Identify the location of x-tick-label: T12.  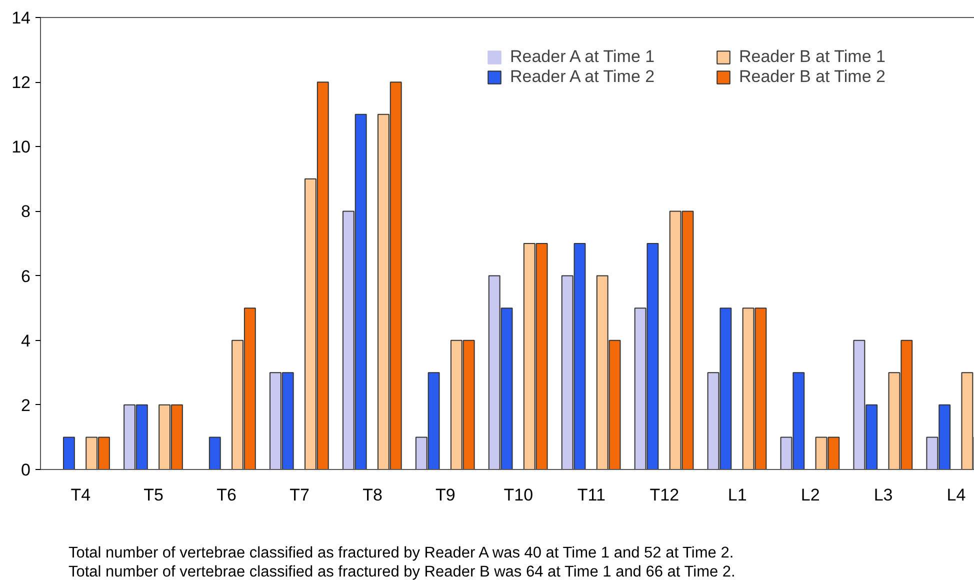
(665, 495).